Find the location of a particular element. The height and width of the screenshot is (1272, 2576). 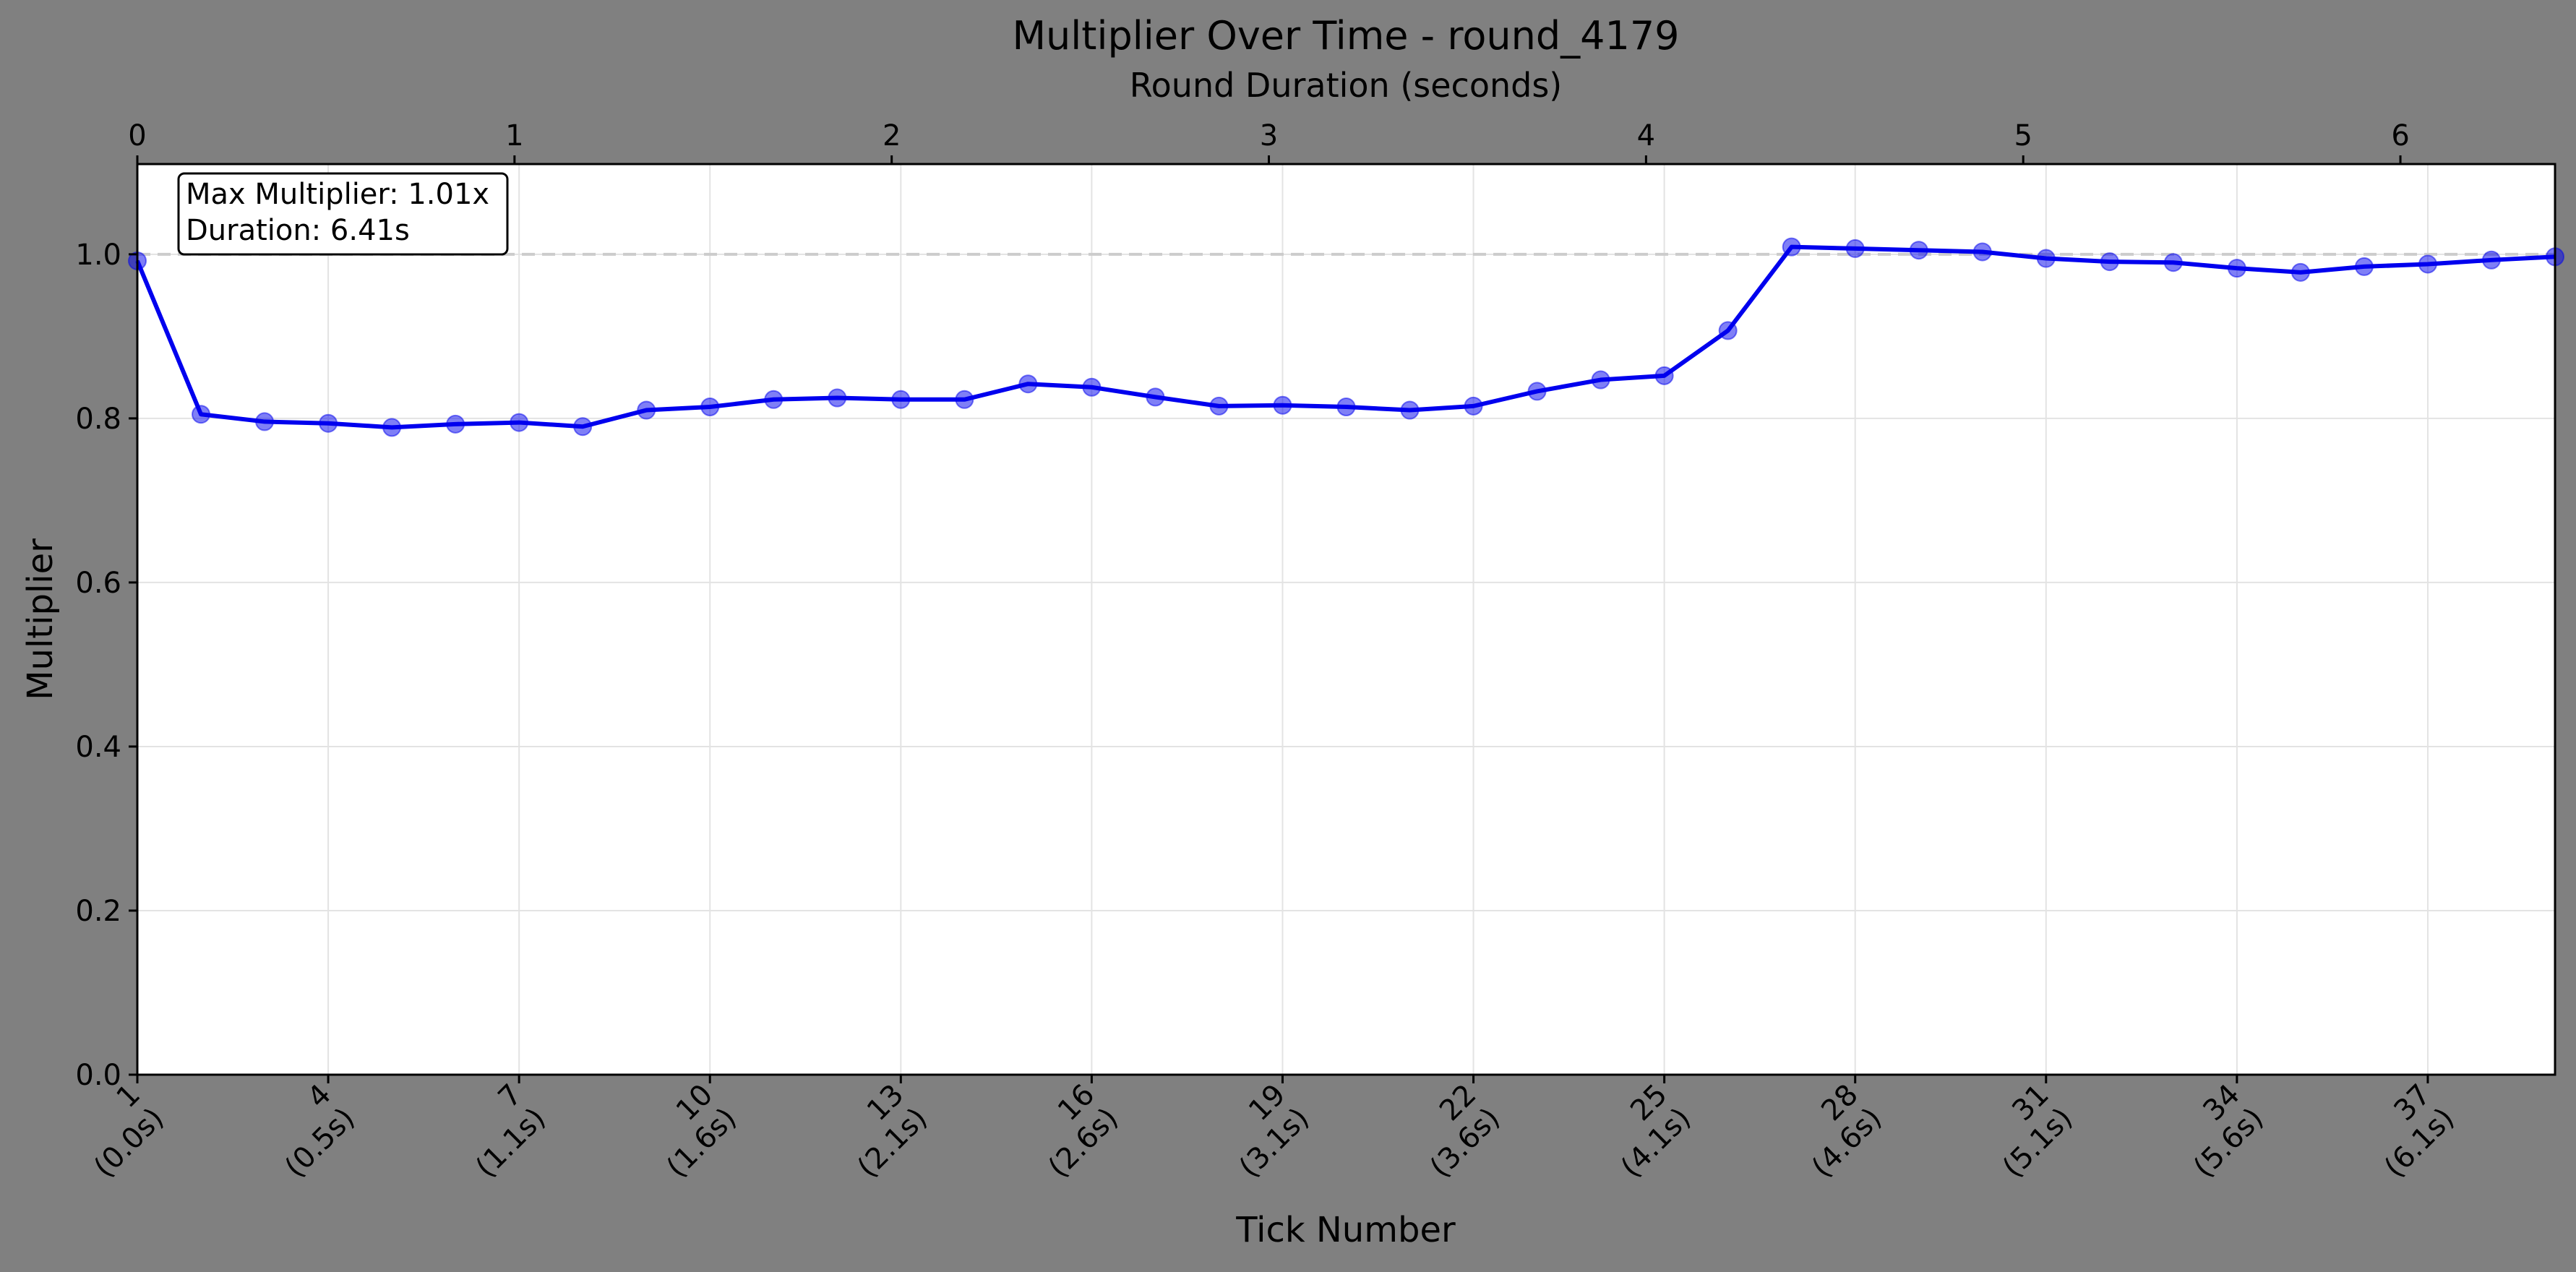

y-axis-label: Multiplier is located at coordinates (40, 619).